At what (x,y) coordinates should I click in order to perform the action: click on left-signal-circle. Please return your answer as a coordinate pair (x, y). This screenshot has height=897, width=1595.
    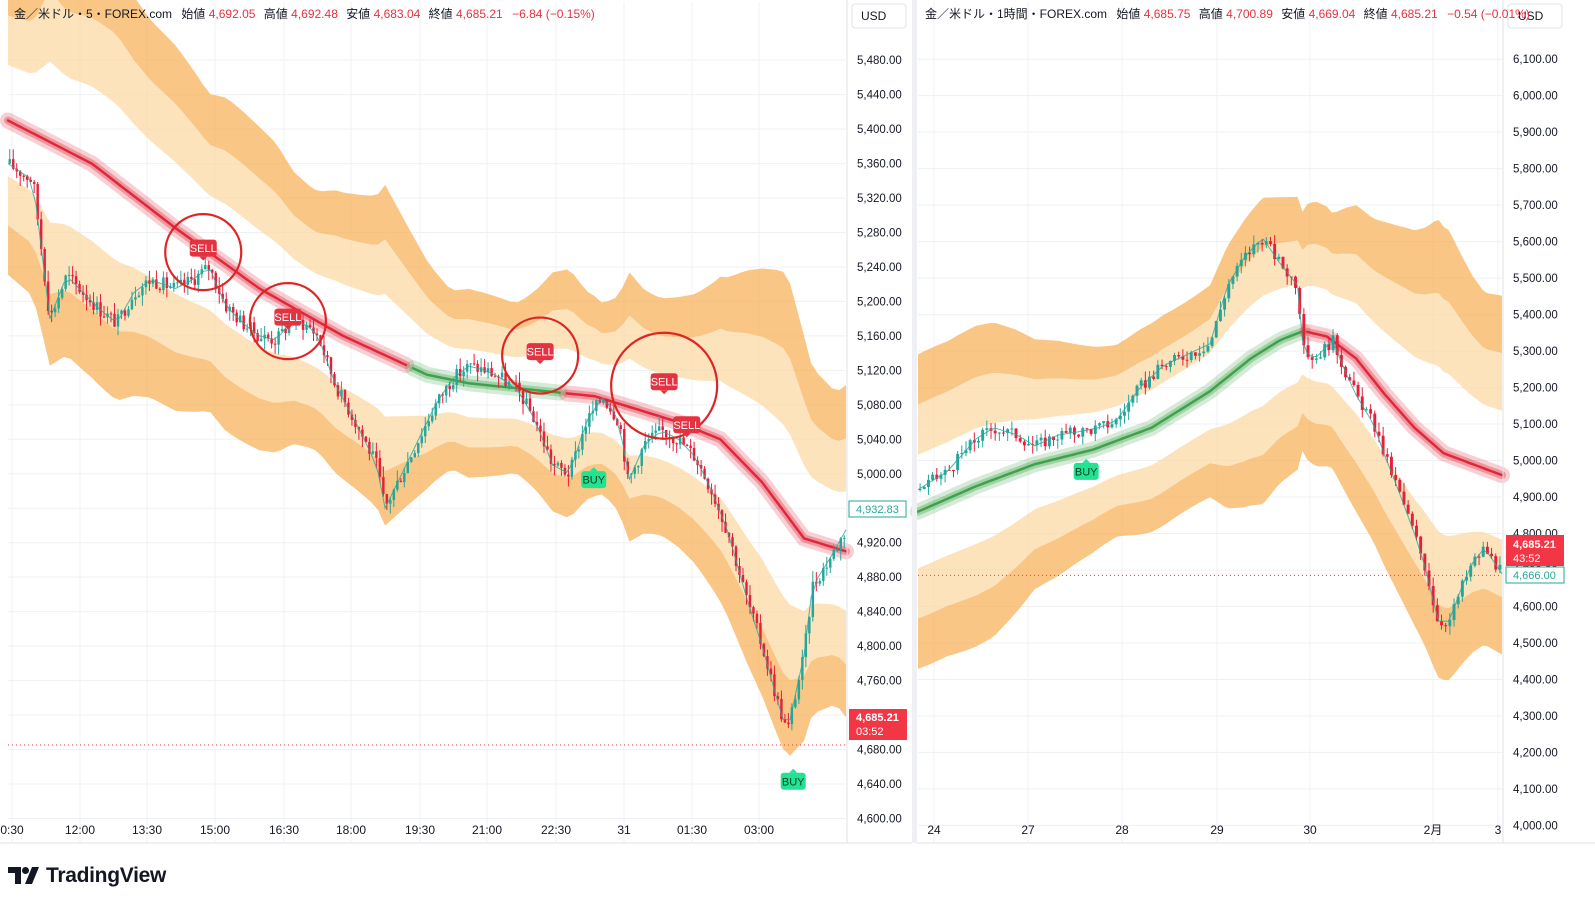
    Looking at the image, I should click on (203, 252).